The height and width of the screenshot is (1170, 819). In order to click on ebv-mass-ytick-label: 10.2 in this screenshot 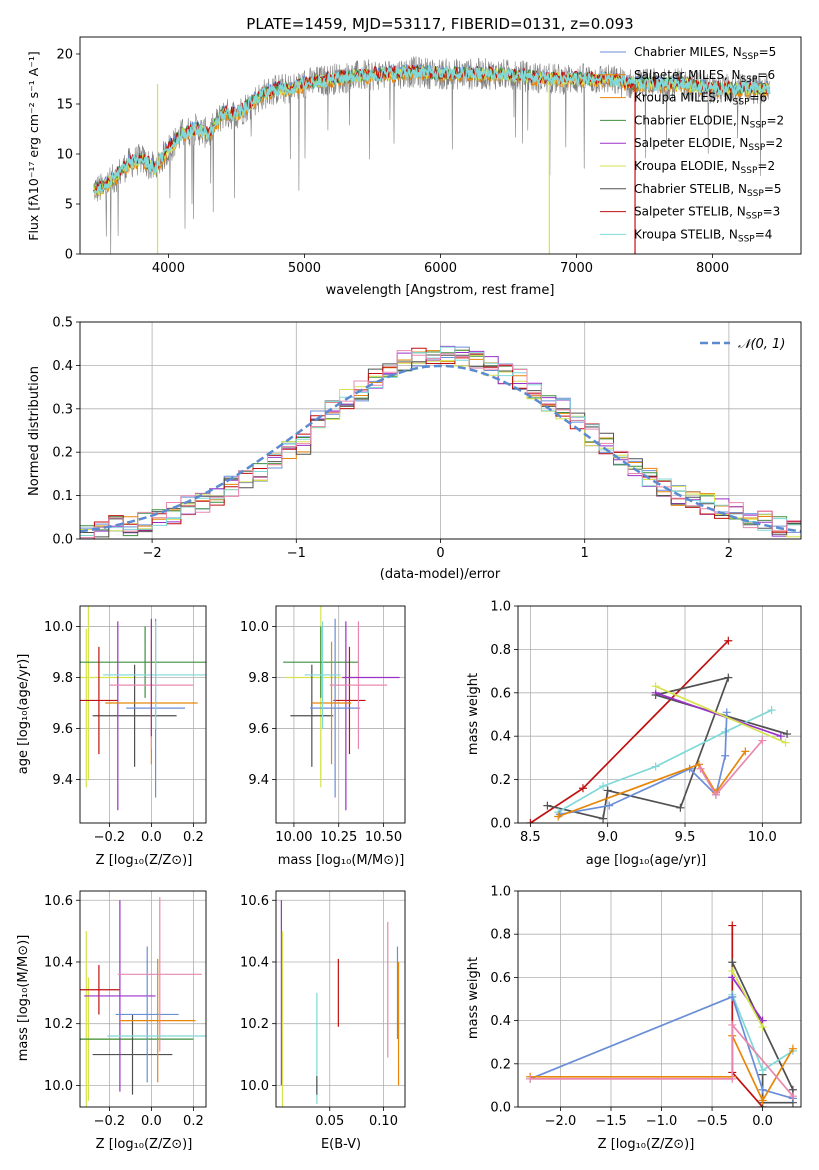, I will do `click(254, 1024)`.